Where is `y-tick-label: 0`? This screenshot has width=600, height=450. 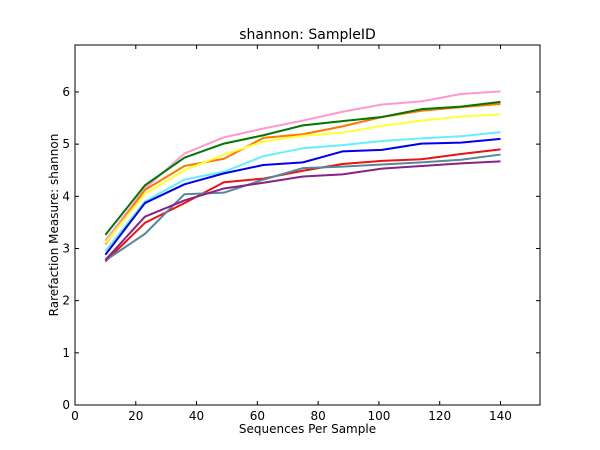
y-tick-label: 0 is located at coordinates (66, 405).